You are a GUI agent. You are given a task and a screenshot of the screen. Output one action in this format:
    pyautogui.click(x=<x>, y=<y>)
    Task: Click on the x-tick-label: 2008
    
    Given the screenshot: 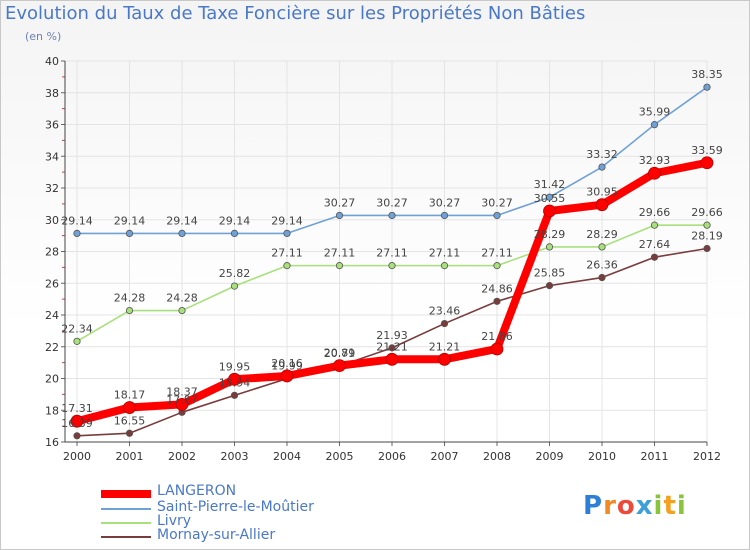 What is the action you would take?
    pyautogui.click(x=497, y=456)
    